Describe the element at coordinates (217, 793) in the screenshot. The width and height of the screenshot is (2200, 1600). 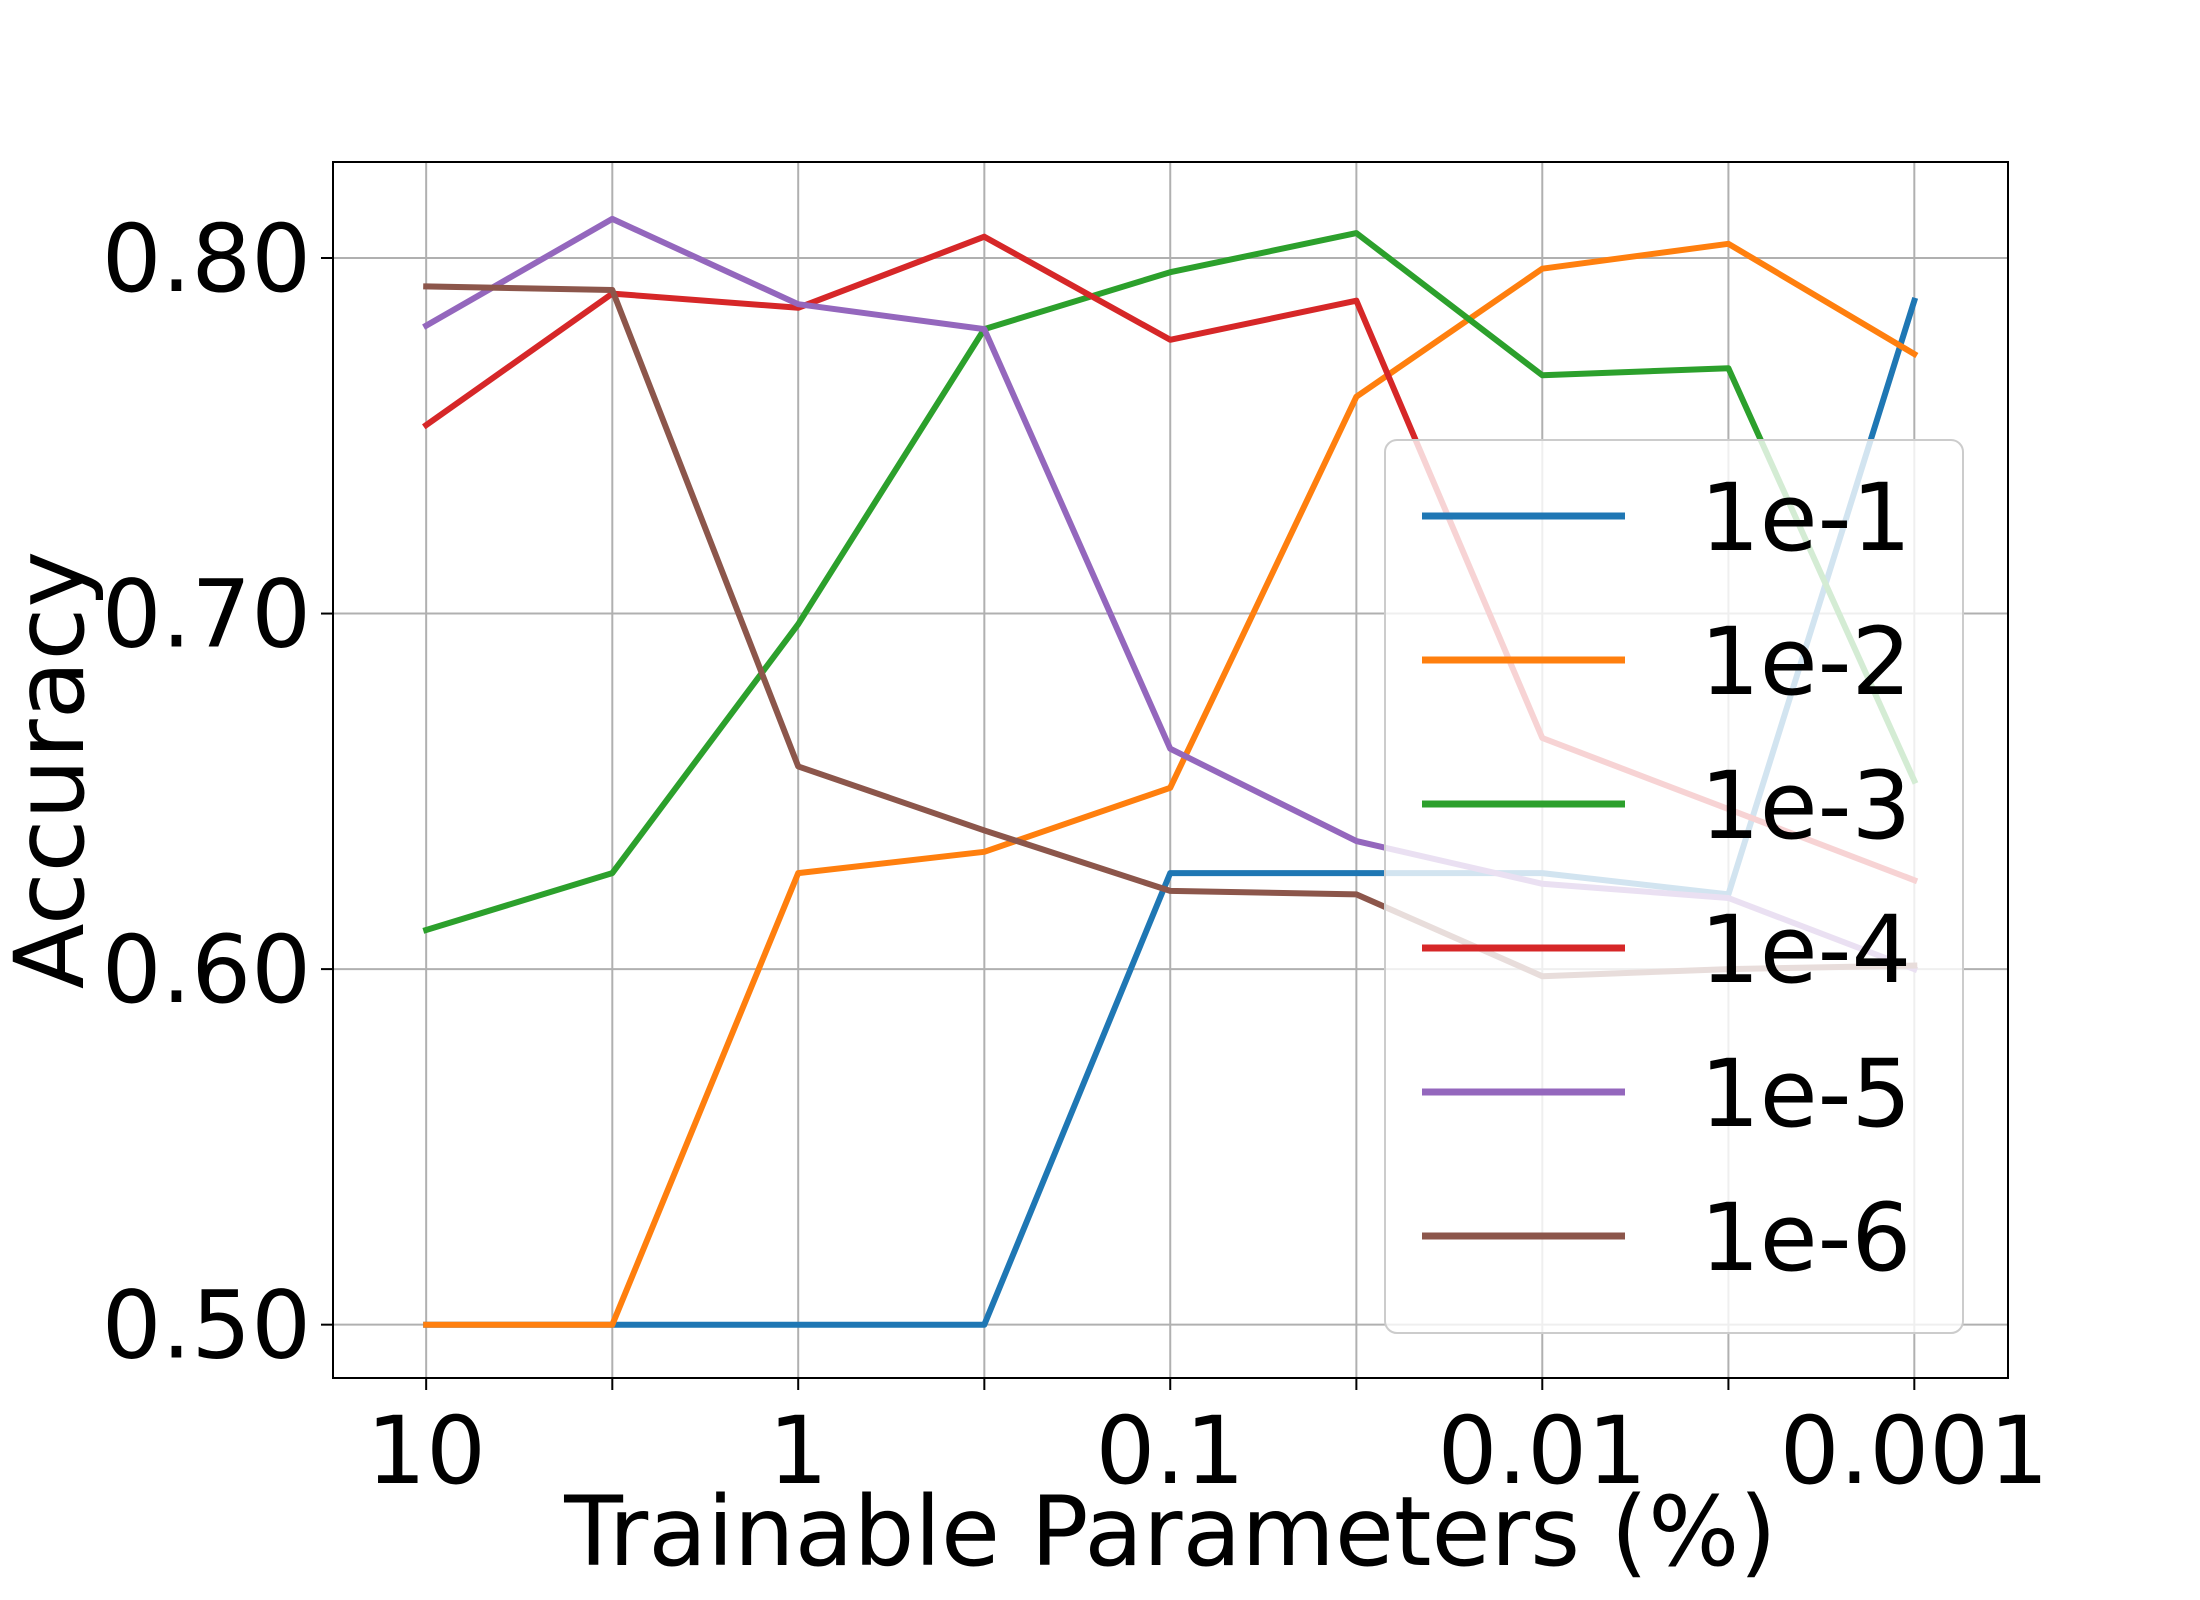
I see `y-axis-ticks: 0.50 0.60 0.70 0.80` at that location.